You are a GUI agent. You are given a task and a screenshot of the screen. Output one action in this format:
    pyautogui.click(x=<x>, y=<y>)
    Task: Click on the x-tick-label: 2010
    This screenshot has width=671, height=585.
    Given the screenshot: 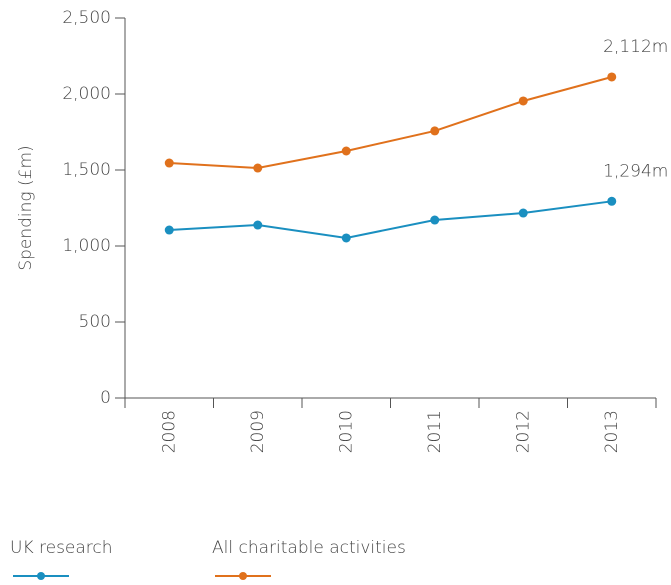 What is the action you would take?
    pyautogui.click(x=346, y=431)
    